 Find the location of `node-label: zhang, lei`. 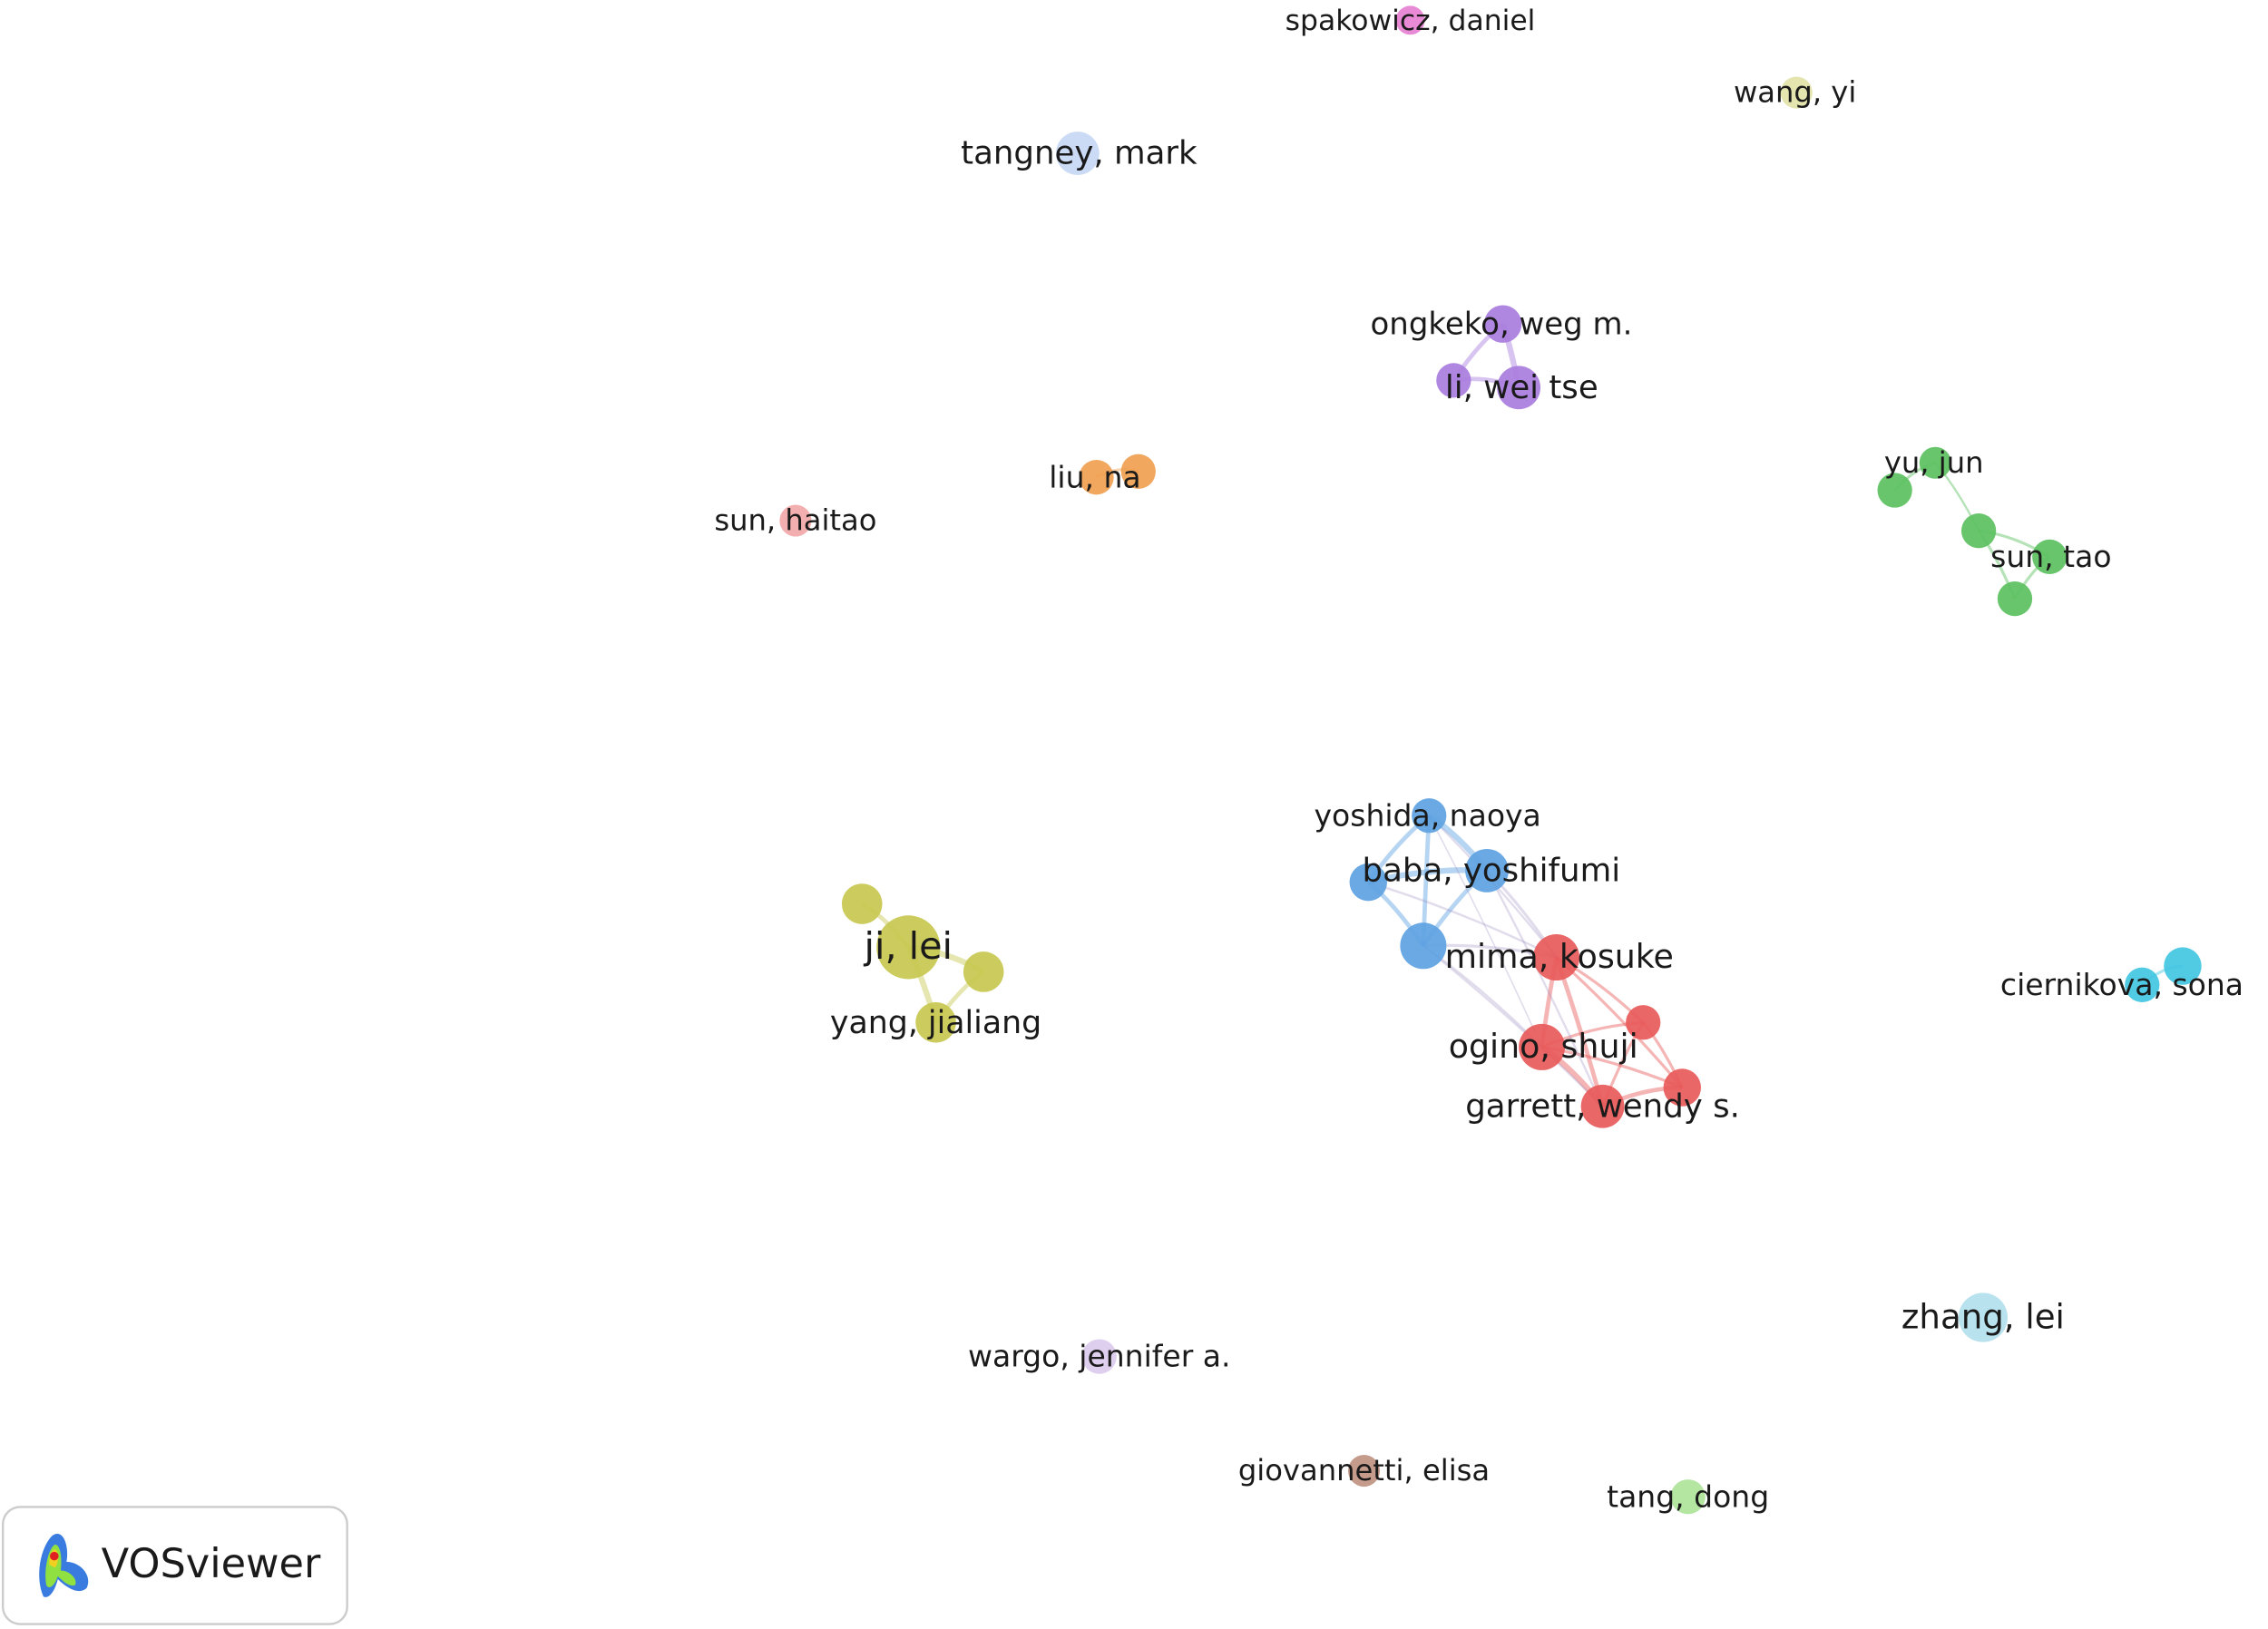

node-label: zhang, lei is located at coordinates (1983, 1317).